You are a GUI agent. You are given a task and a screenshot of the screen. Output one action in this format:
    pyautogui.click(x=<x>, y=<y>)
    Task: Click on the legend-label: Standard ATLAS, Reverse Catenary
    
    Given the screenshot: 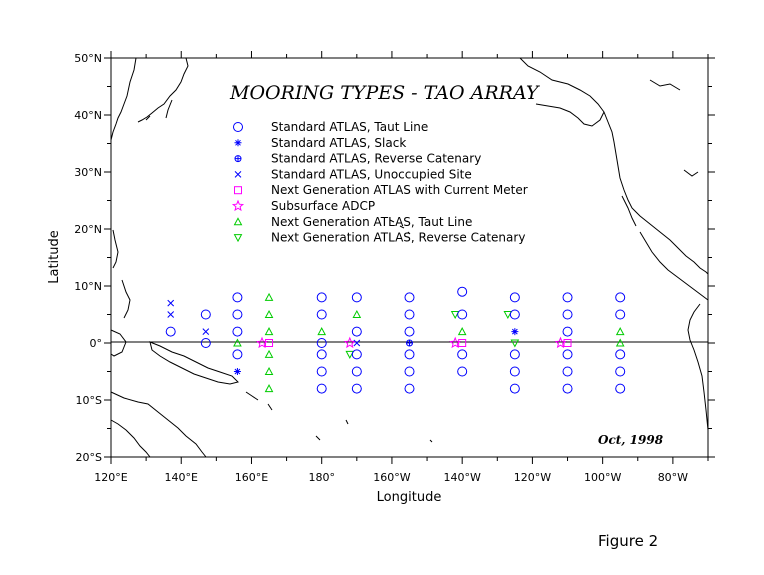 What is the action you would take?
    pyautogui.click(x=376, y=159)
    